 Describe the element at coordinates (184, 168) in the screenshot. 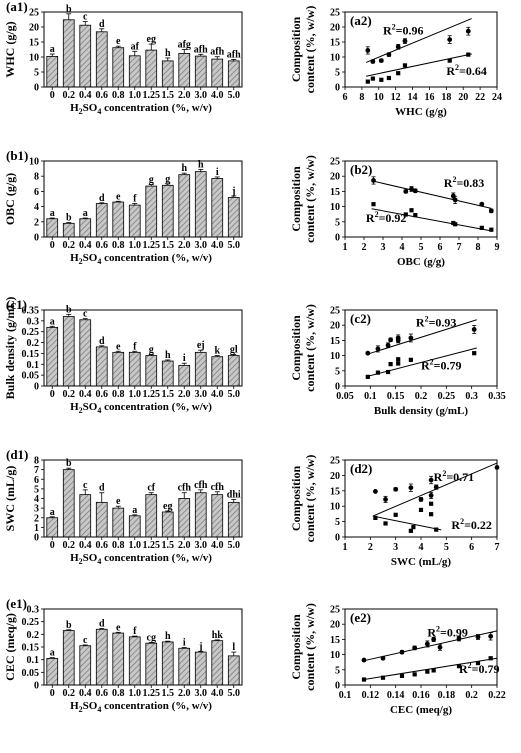

I see `significance-letter: h` at that location.